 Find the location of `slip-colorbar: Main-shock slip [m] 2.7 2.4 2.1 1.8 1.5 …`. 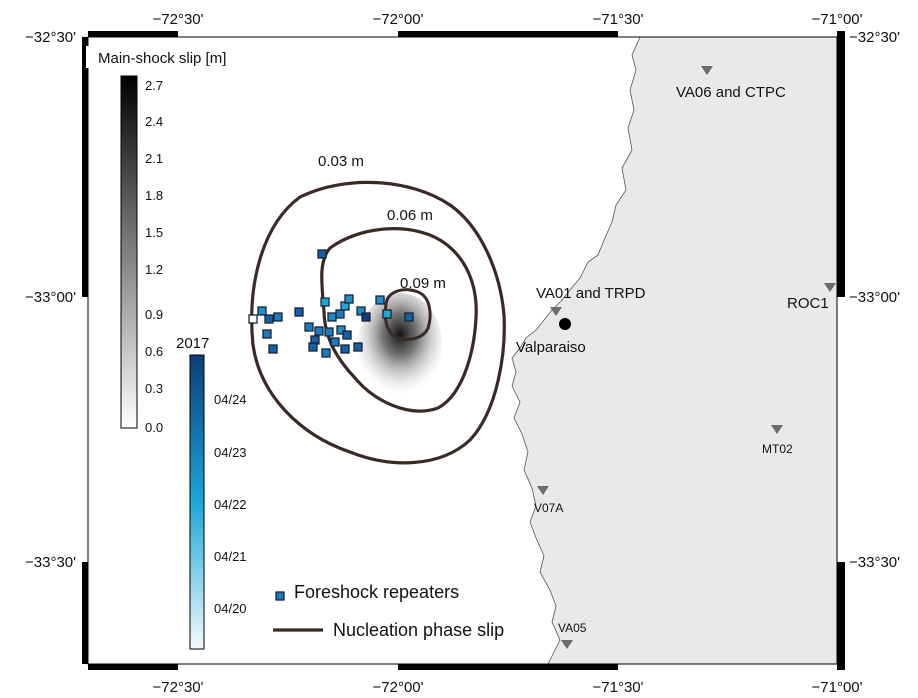

slip-colorbar: Main-shock slip [m] 2.7 2.4 2.1 1.8 1.5 … is located at coordinates (172, 240).